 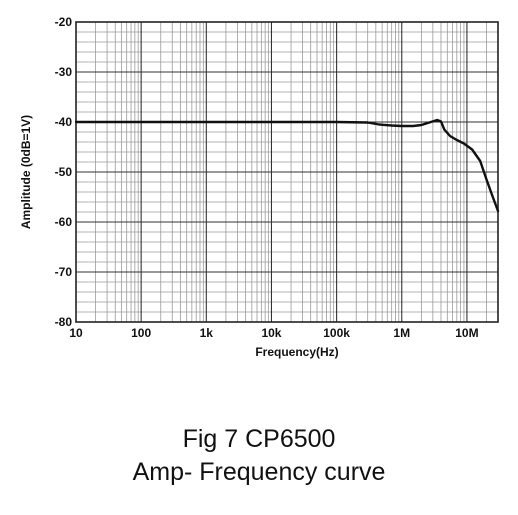 What do you see at coordinates (336, 333) in the screenshot?
I see `x-tick-label: 100k` at bounding box center [336, 333].